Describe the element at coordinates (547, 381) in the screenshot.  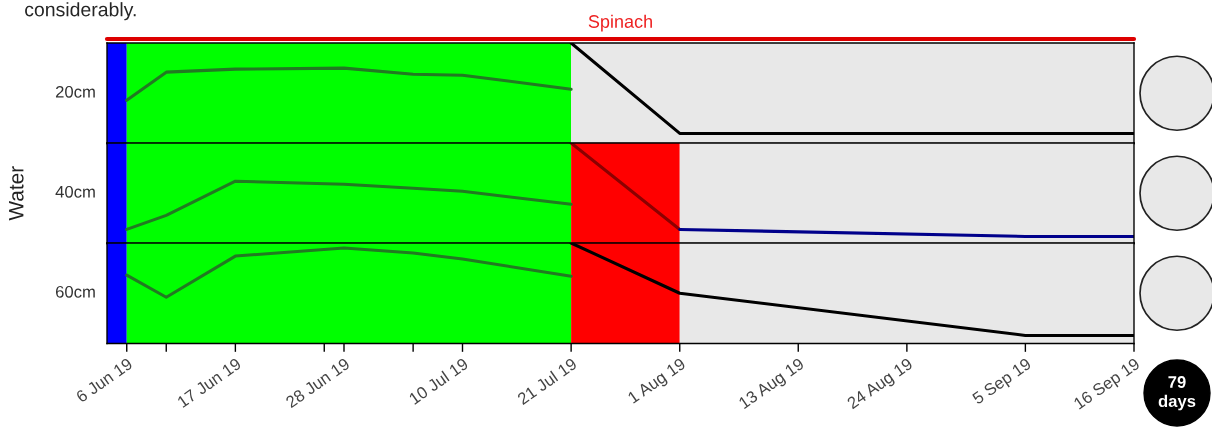
I see `x-tick-label: 21 Jul 19` at that location.